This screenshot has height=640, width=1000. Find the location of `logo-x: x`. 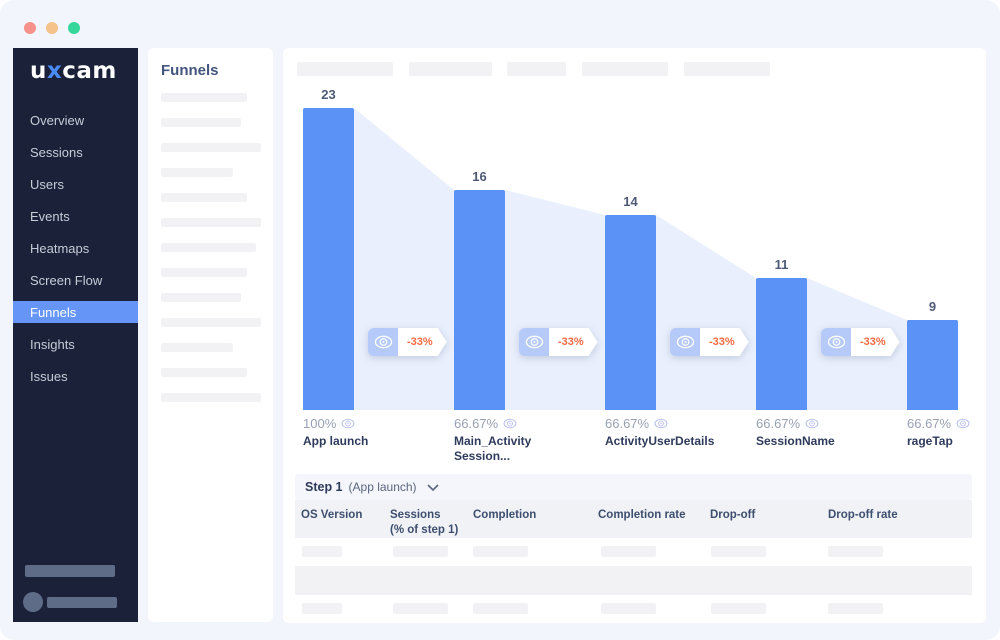

logo-x: x is located at coordinates (54, 71).